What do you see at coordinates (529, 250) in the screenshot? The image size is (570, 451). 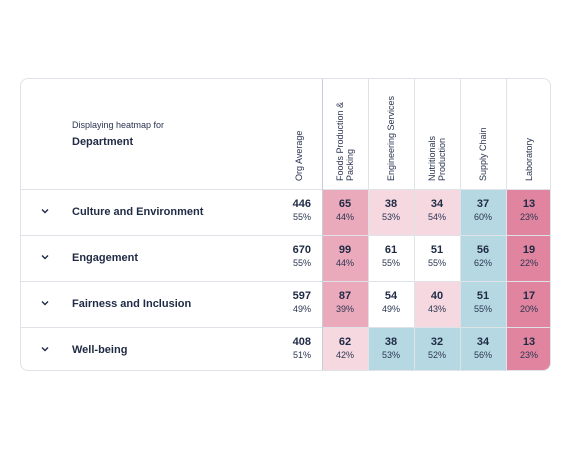 I see `cell-count: 19` at bounding box center [529, 250].